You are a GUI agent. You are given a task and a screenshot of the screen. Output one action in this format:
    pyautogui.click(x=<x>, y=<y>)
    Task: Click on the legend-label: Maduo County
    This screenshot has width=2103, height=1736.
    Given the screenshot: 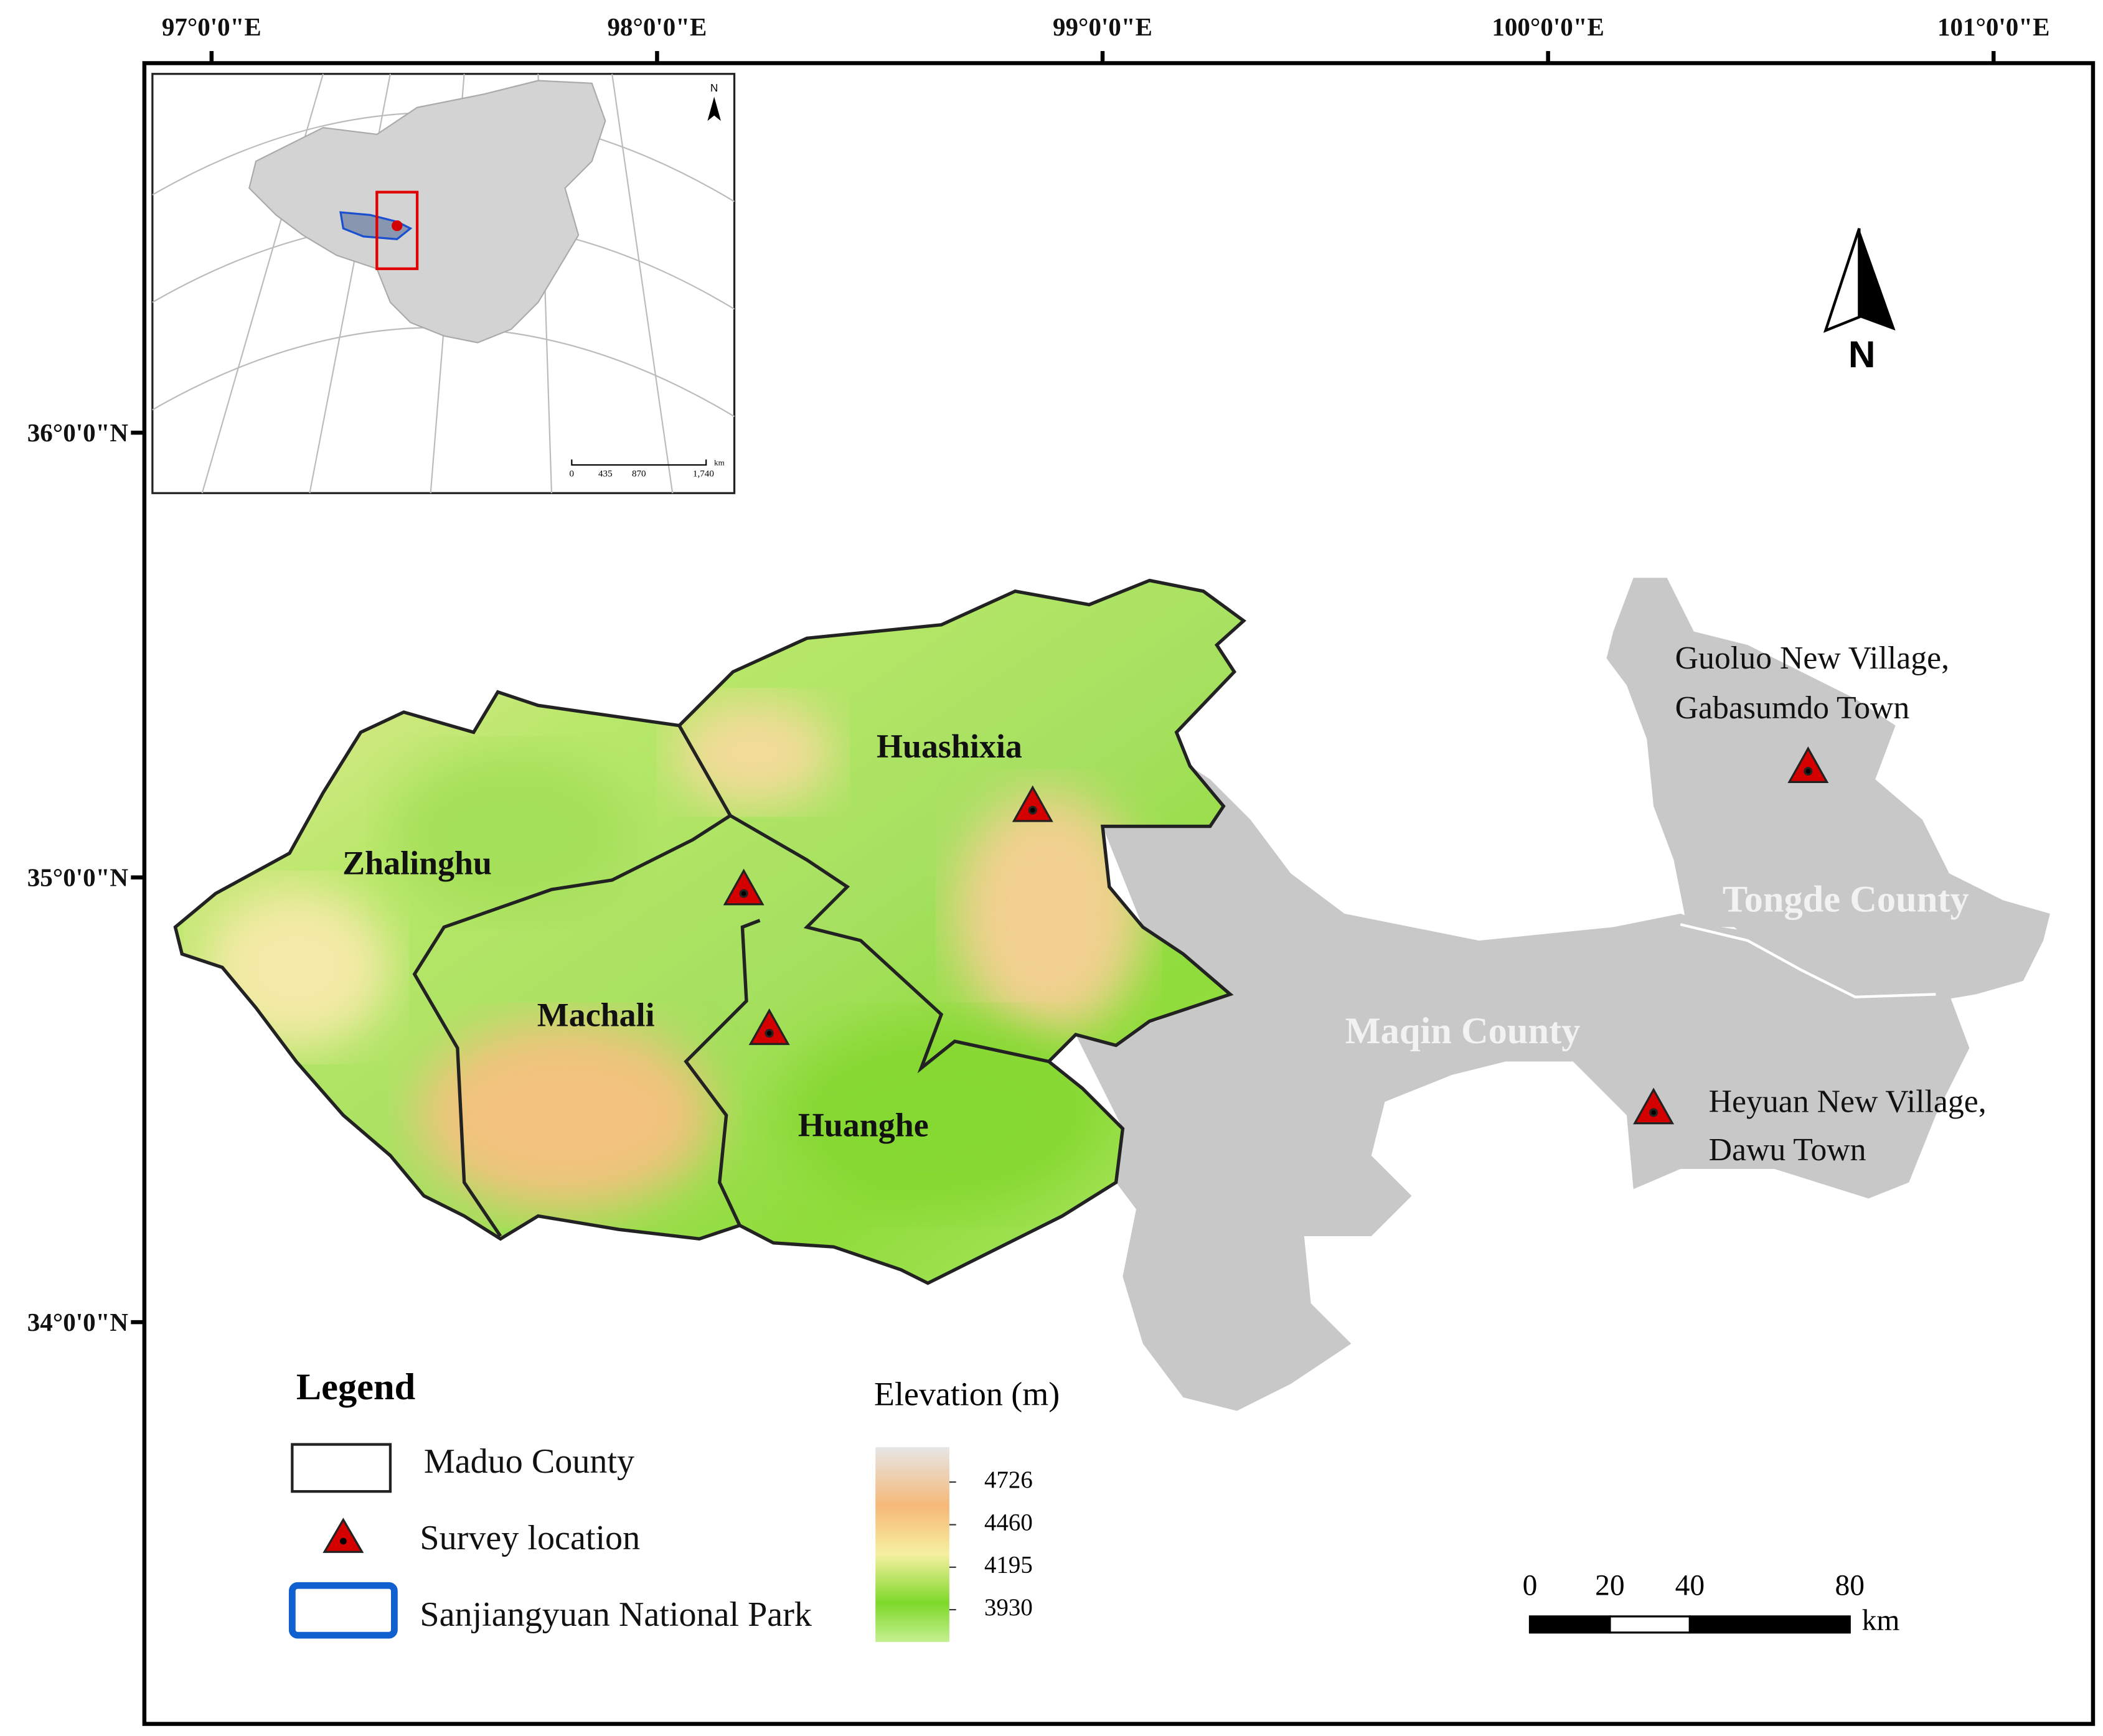 What is the action you would take?
    pyautogui.click(x=529, y=1461)
    